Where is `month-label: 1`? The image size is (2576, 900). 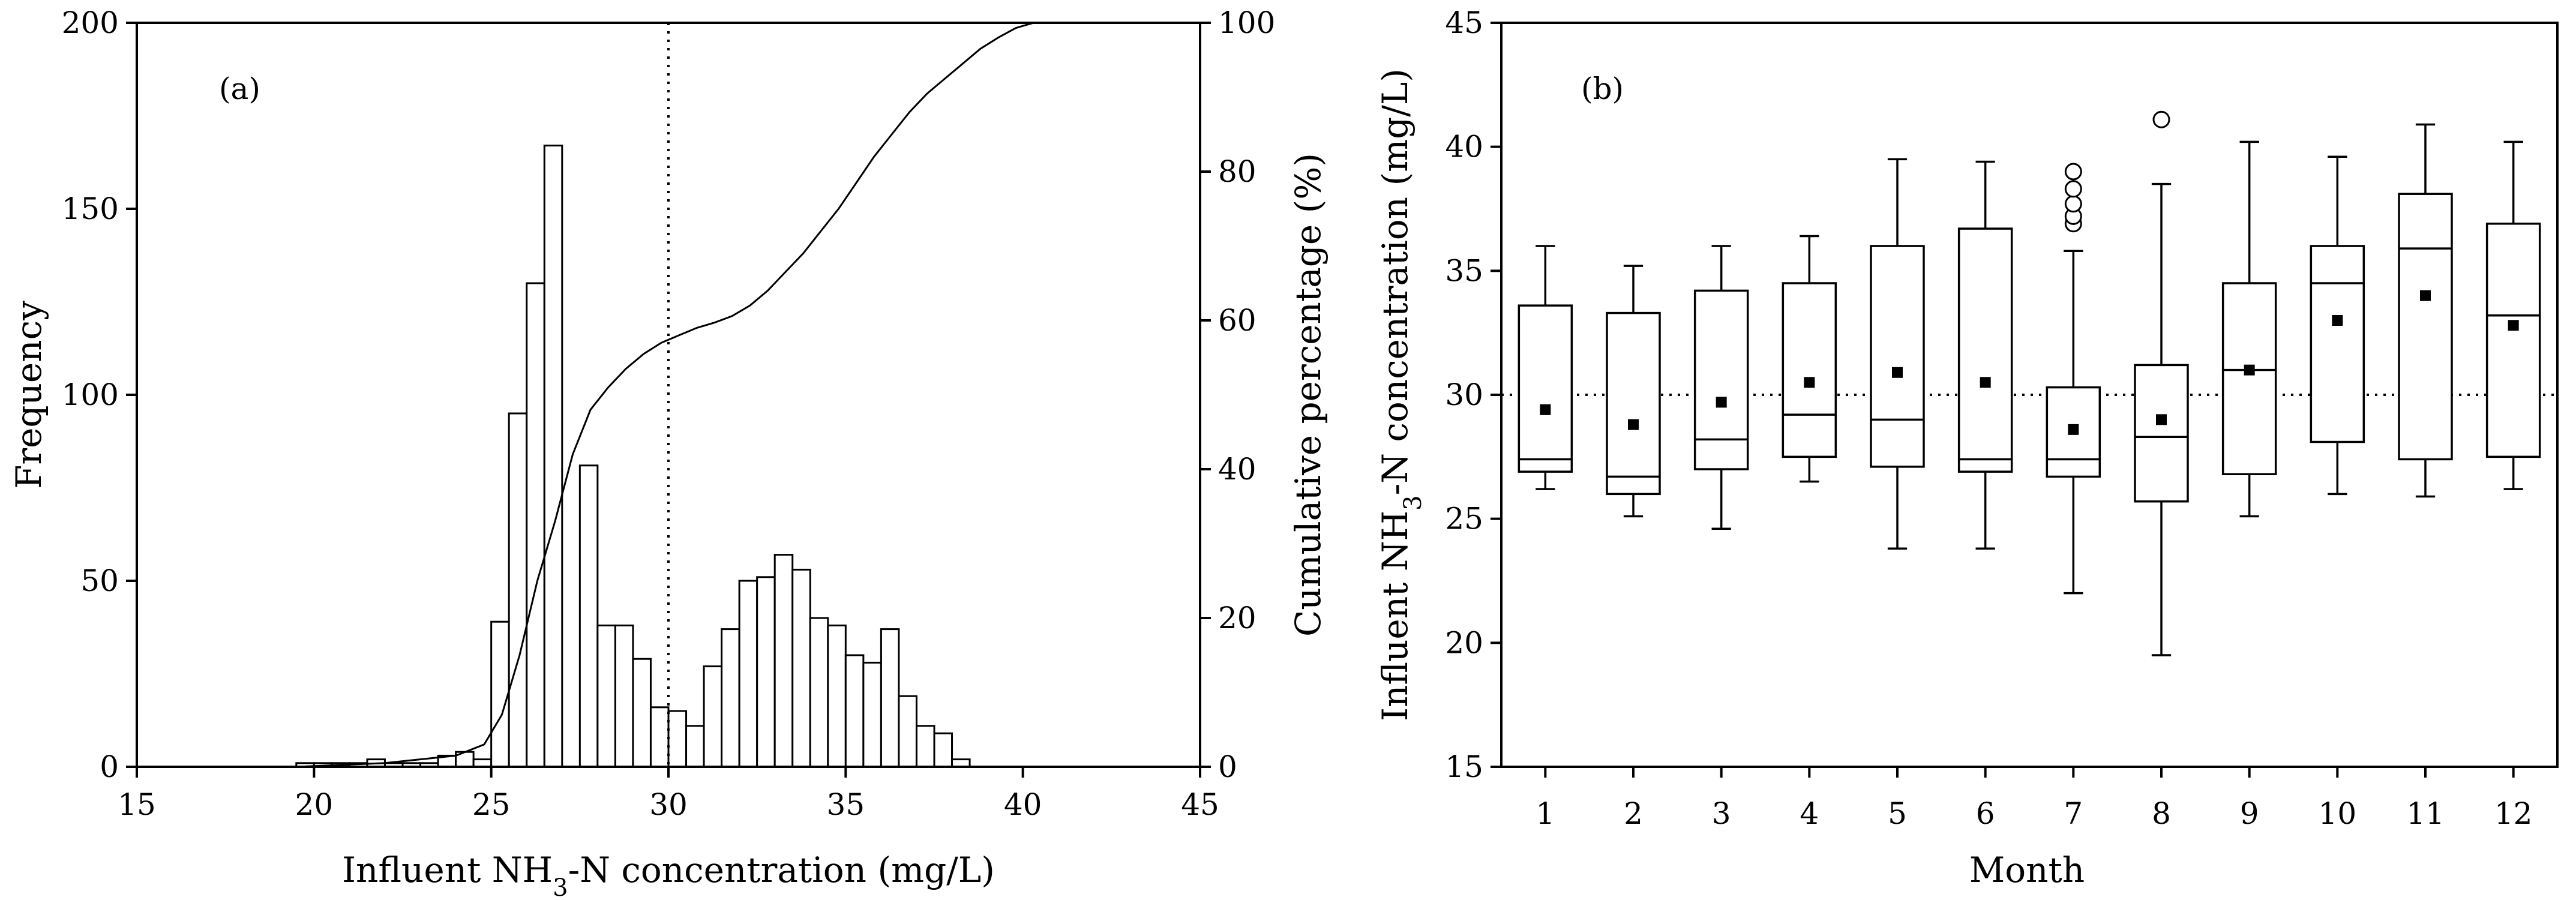 month-label: 1 is located at coordinates (1545, 814).